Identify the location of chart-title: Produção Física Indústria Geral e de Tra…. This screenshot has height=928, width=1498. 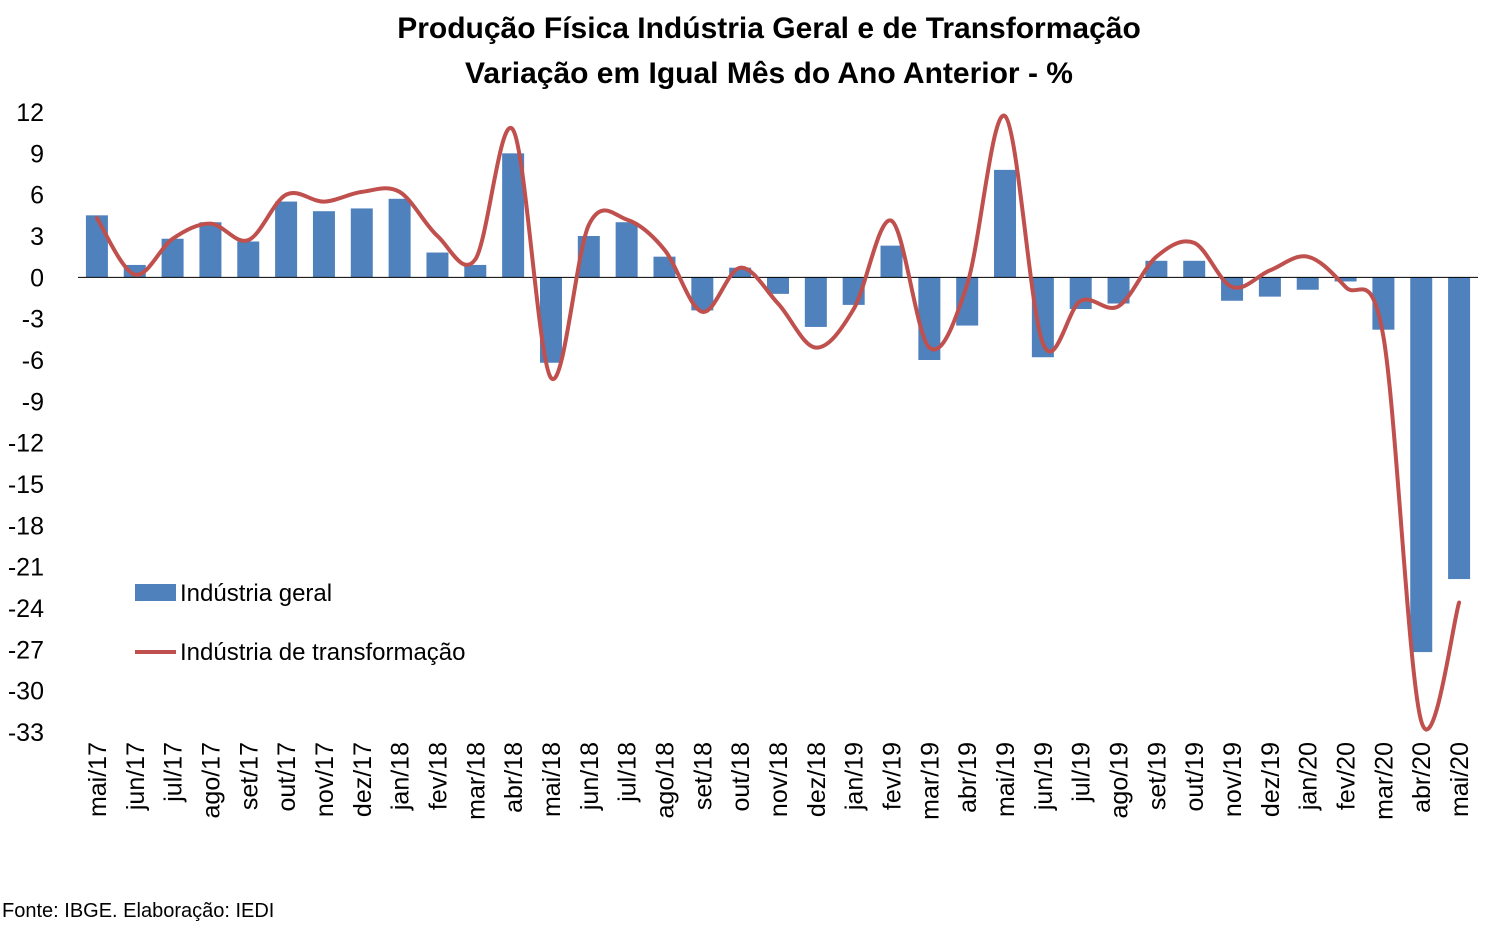
(769, 28).